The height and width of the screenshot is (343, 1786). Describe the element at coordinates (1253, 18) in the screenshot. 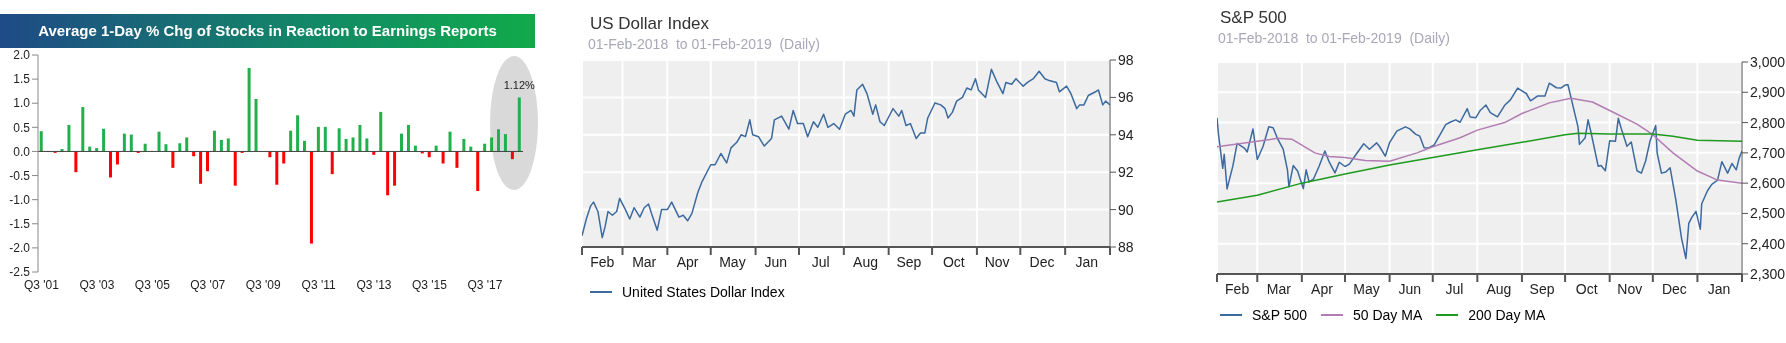

I see `chart-title: S&P 500` at that location.